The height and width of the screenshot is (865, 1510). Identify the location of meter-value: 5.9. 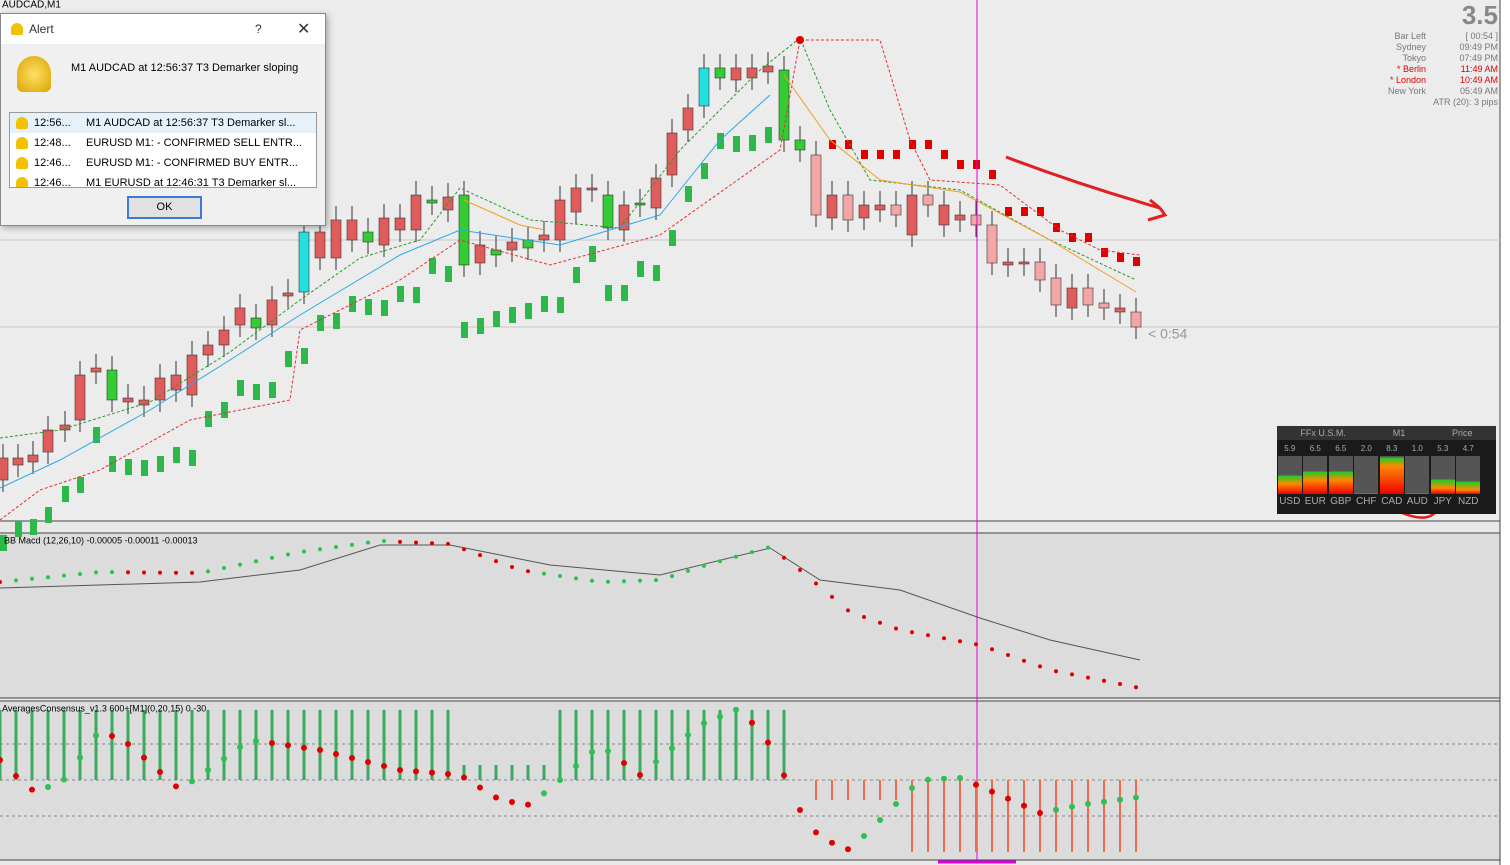
(1290, 448).